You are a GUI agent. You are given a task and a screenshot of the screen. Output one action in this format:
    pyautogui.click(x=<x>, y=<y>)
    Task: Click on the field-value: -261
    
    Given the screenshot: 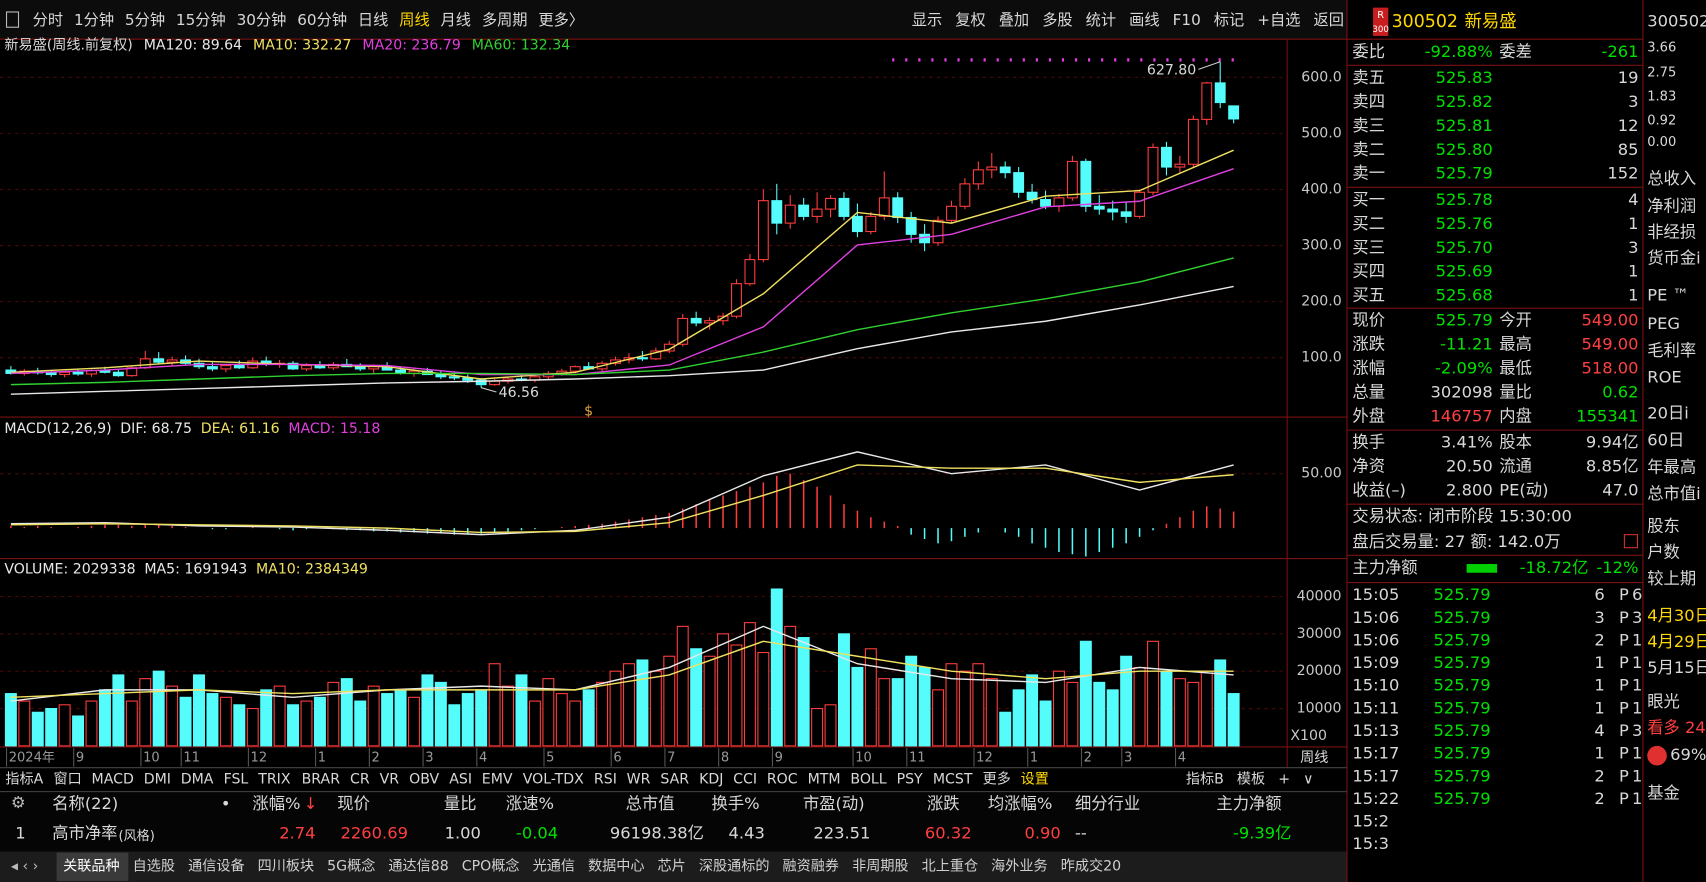 What is the action you would take?
    pyautogui.click(x=1620, y=51)
    